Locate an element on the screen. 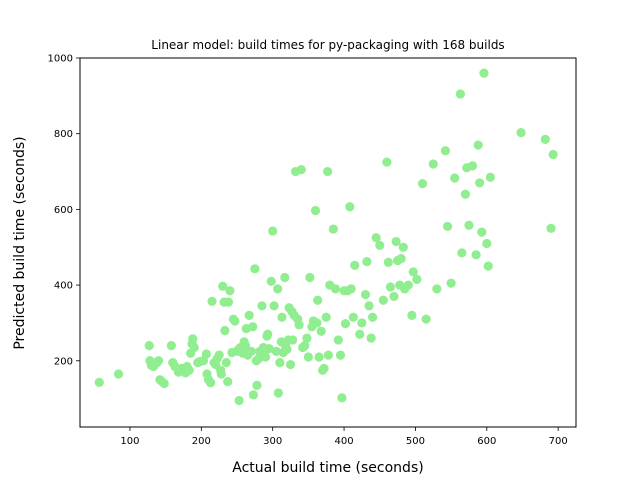 This screenshot has width=640, height=485. x-tick-label: 200 is located at coordinates (201, 441).